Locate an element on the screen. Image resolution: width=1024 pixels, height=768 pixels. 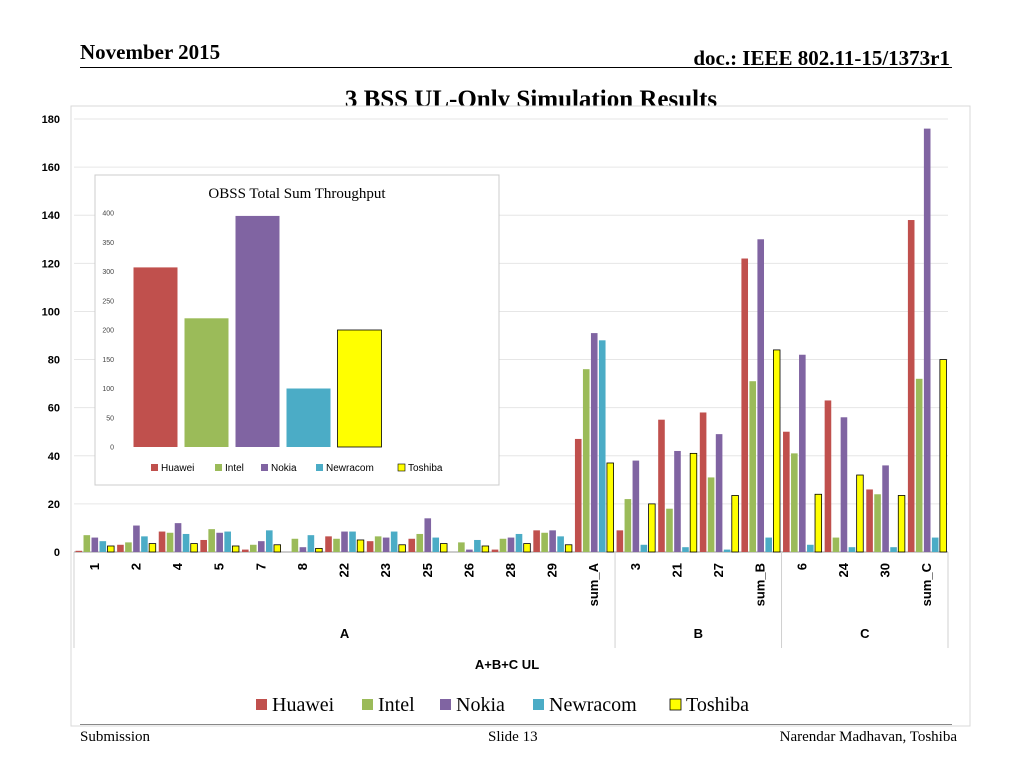
y-tick-label: 180 is located at coordinates (51, 120).